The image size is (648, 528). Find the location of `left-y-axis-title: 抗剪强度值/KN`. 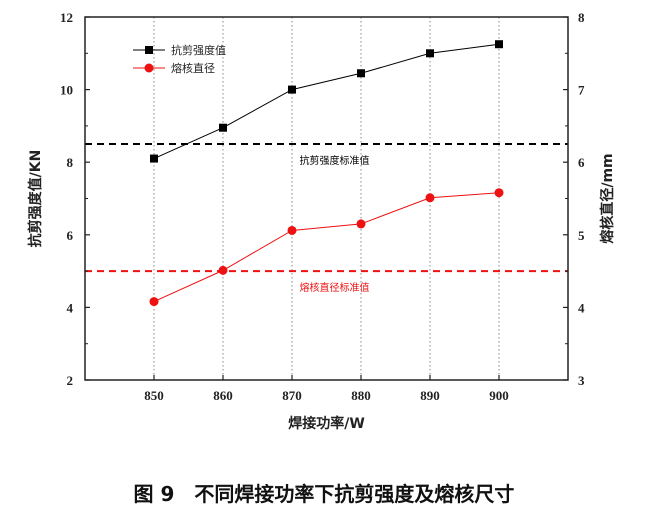

left-y-axis-title: 抗剪强度值/KN is located at coordinates (35, 199).